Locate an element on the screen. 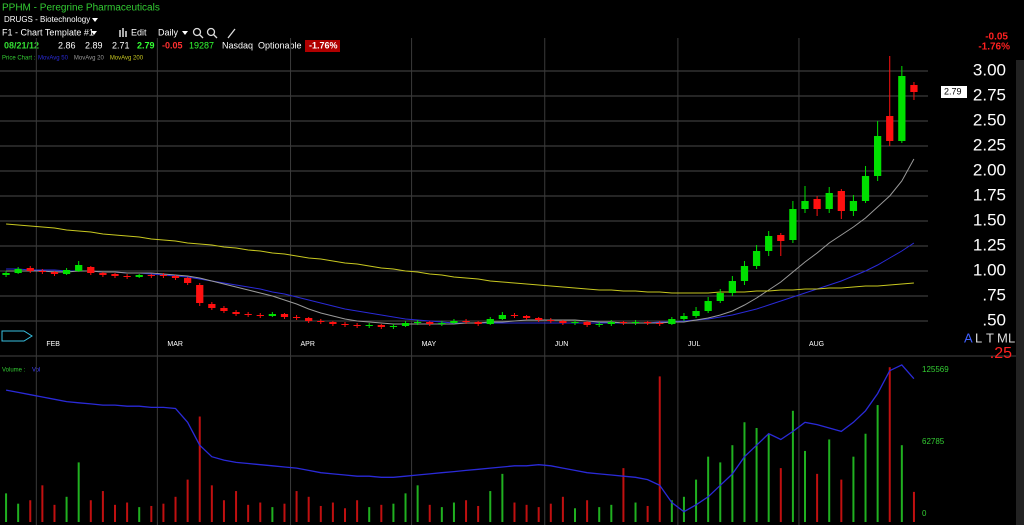 The height and width of the screenshot is (525, 1024). x-tick-label: JUN is located at coordinates (562, 344).